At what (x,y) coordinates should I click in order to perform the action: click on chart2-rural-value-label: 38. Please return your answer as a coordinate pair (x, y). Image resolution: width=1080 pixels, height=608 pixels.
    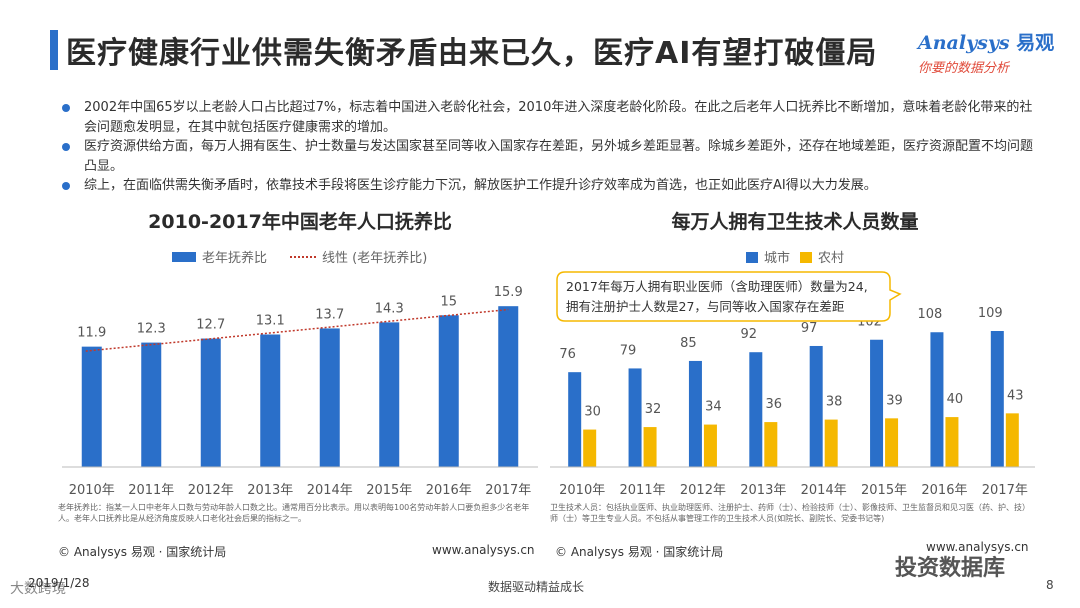
    Looking at the image, I should click on (834, 402).